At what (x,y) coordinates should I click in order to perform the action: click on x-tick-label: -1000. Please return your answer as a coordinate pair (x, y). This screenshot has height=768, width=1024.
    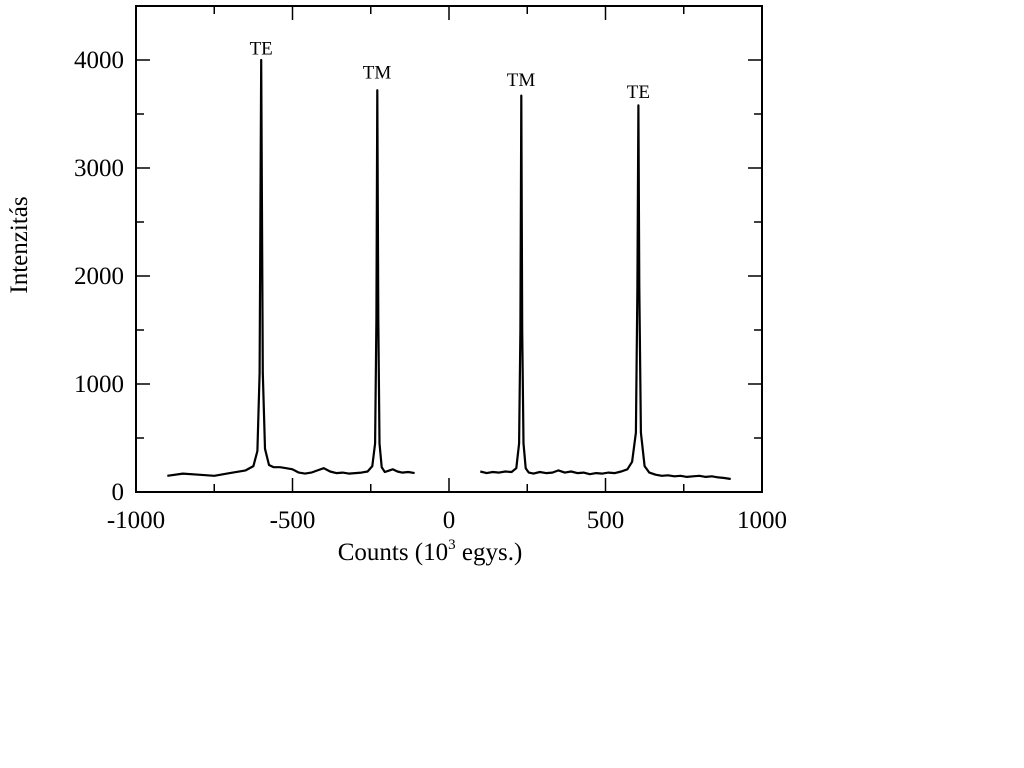
    Looking at the image, I should click on (136, 520).